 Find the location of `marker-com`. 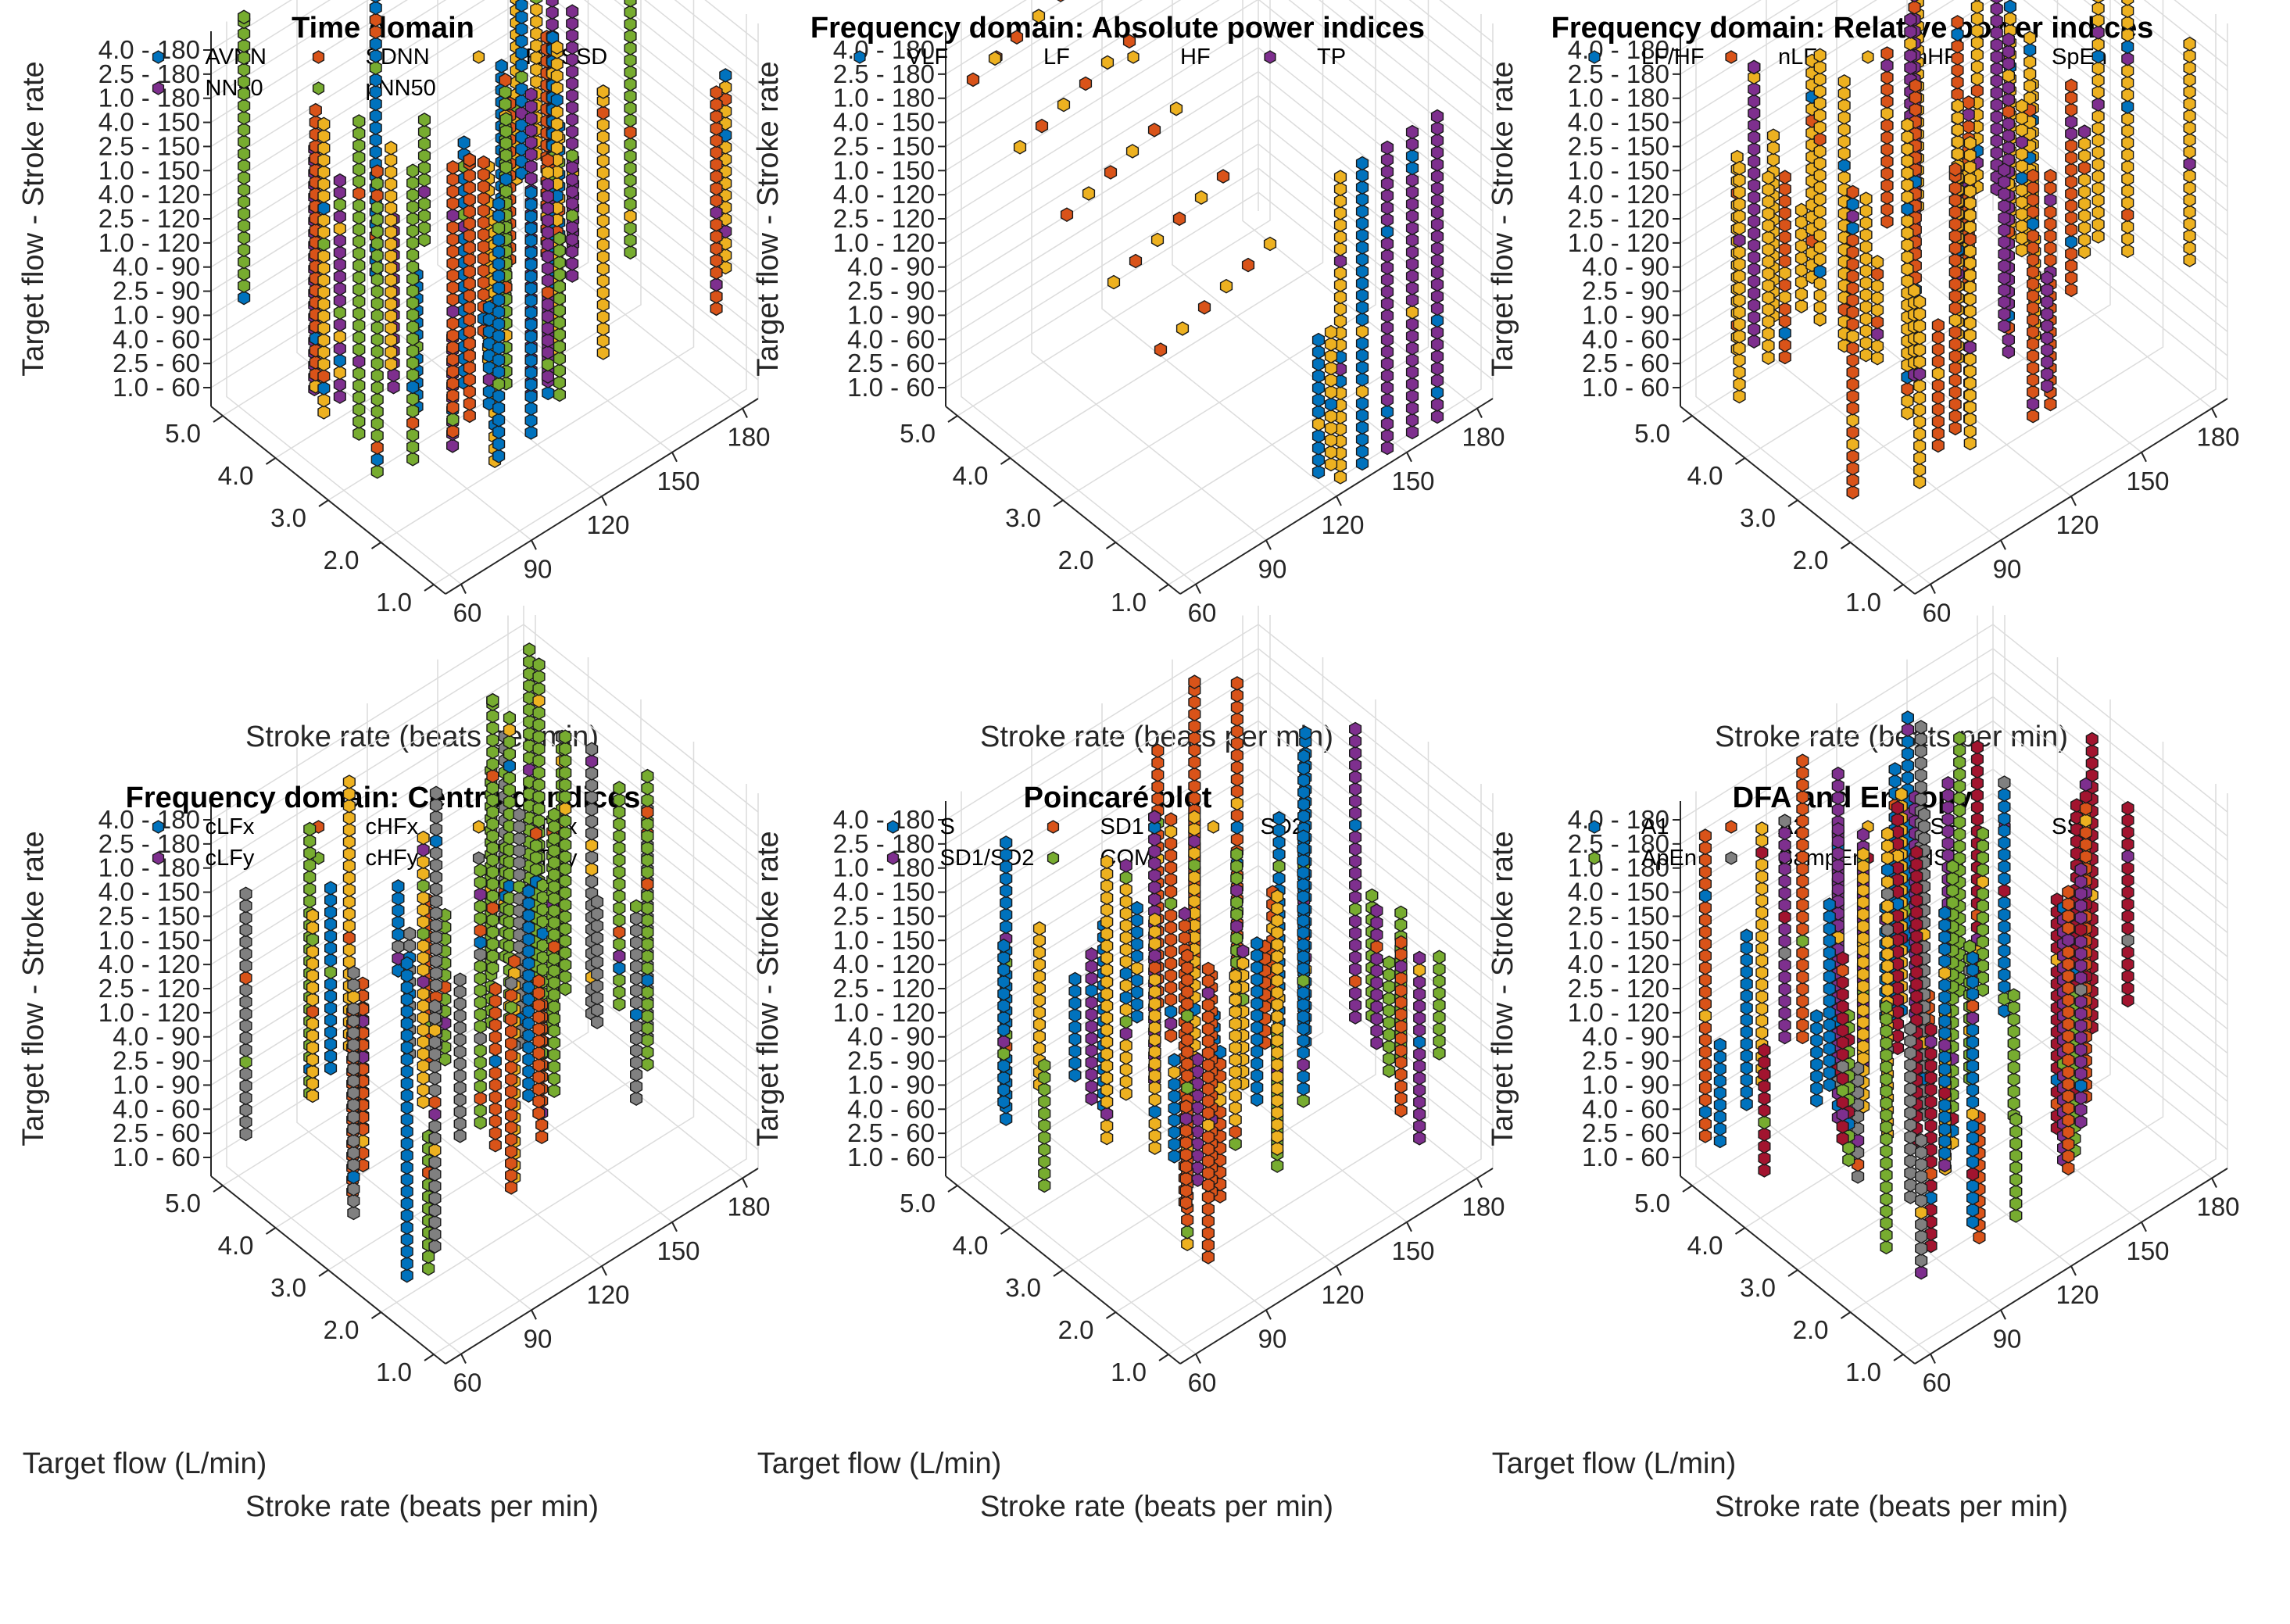

marker-com is located at coordinates (1439, 1041).